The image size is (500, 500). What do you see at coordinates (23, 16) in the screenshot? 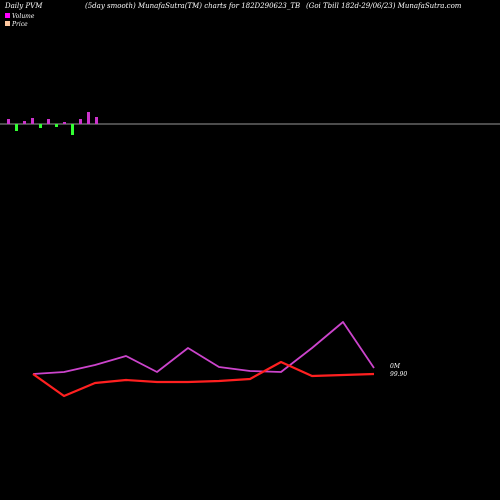
I see `legend-label-volume: Volume` at bounding box center [23, 16].